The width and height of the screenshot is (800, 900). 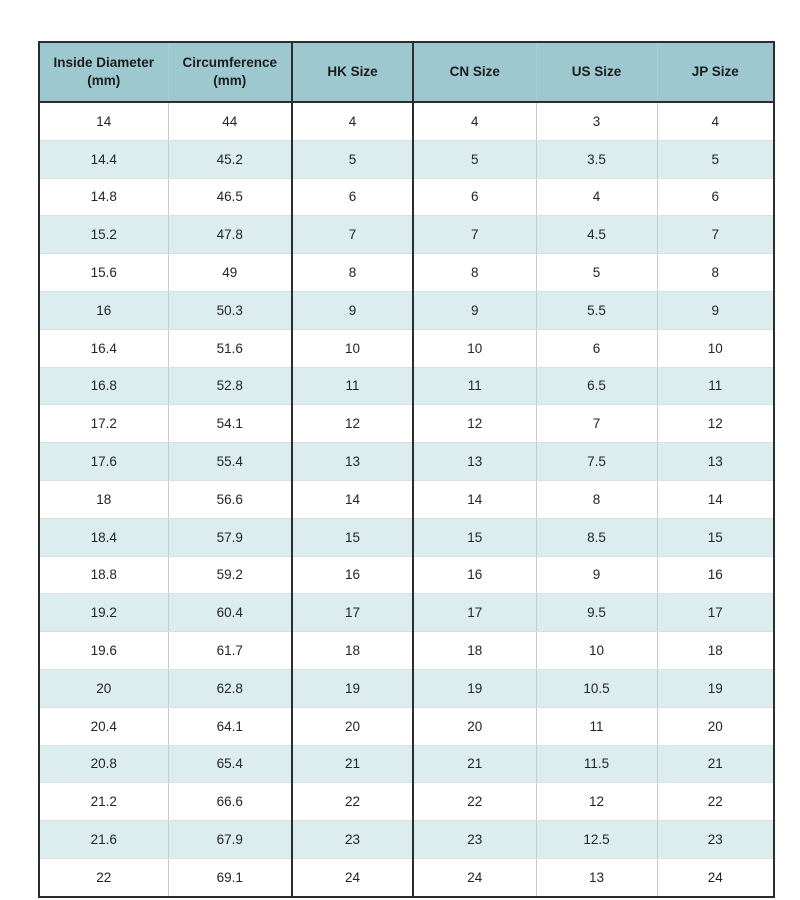 I want to click on table-cell: 14.8, so click(x=103, y=197).